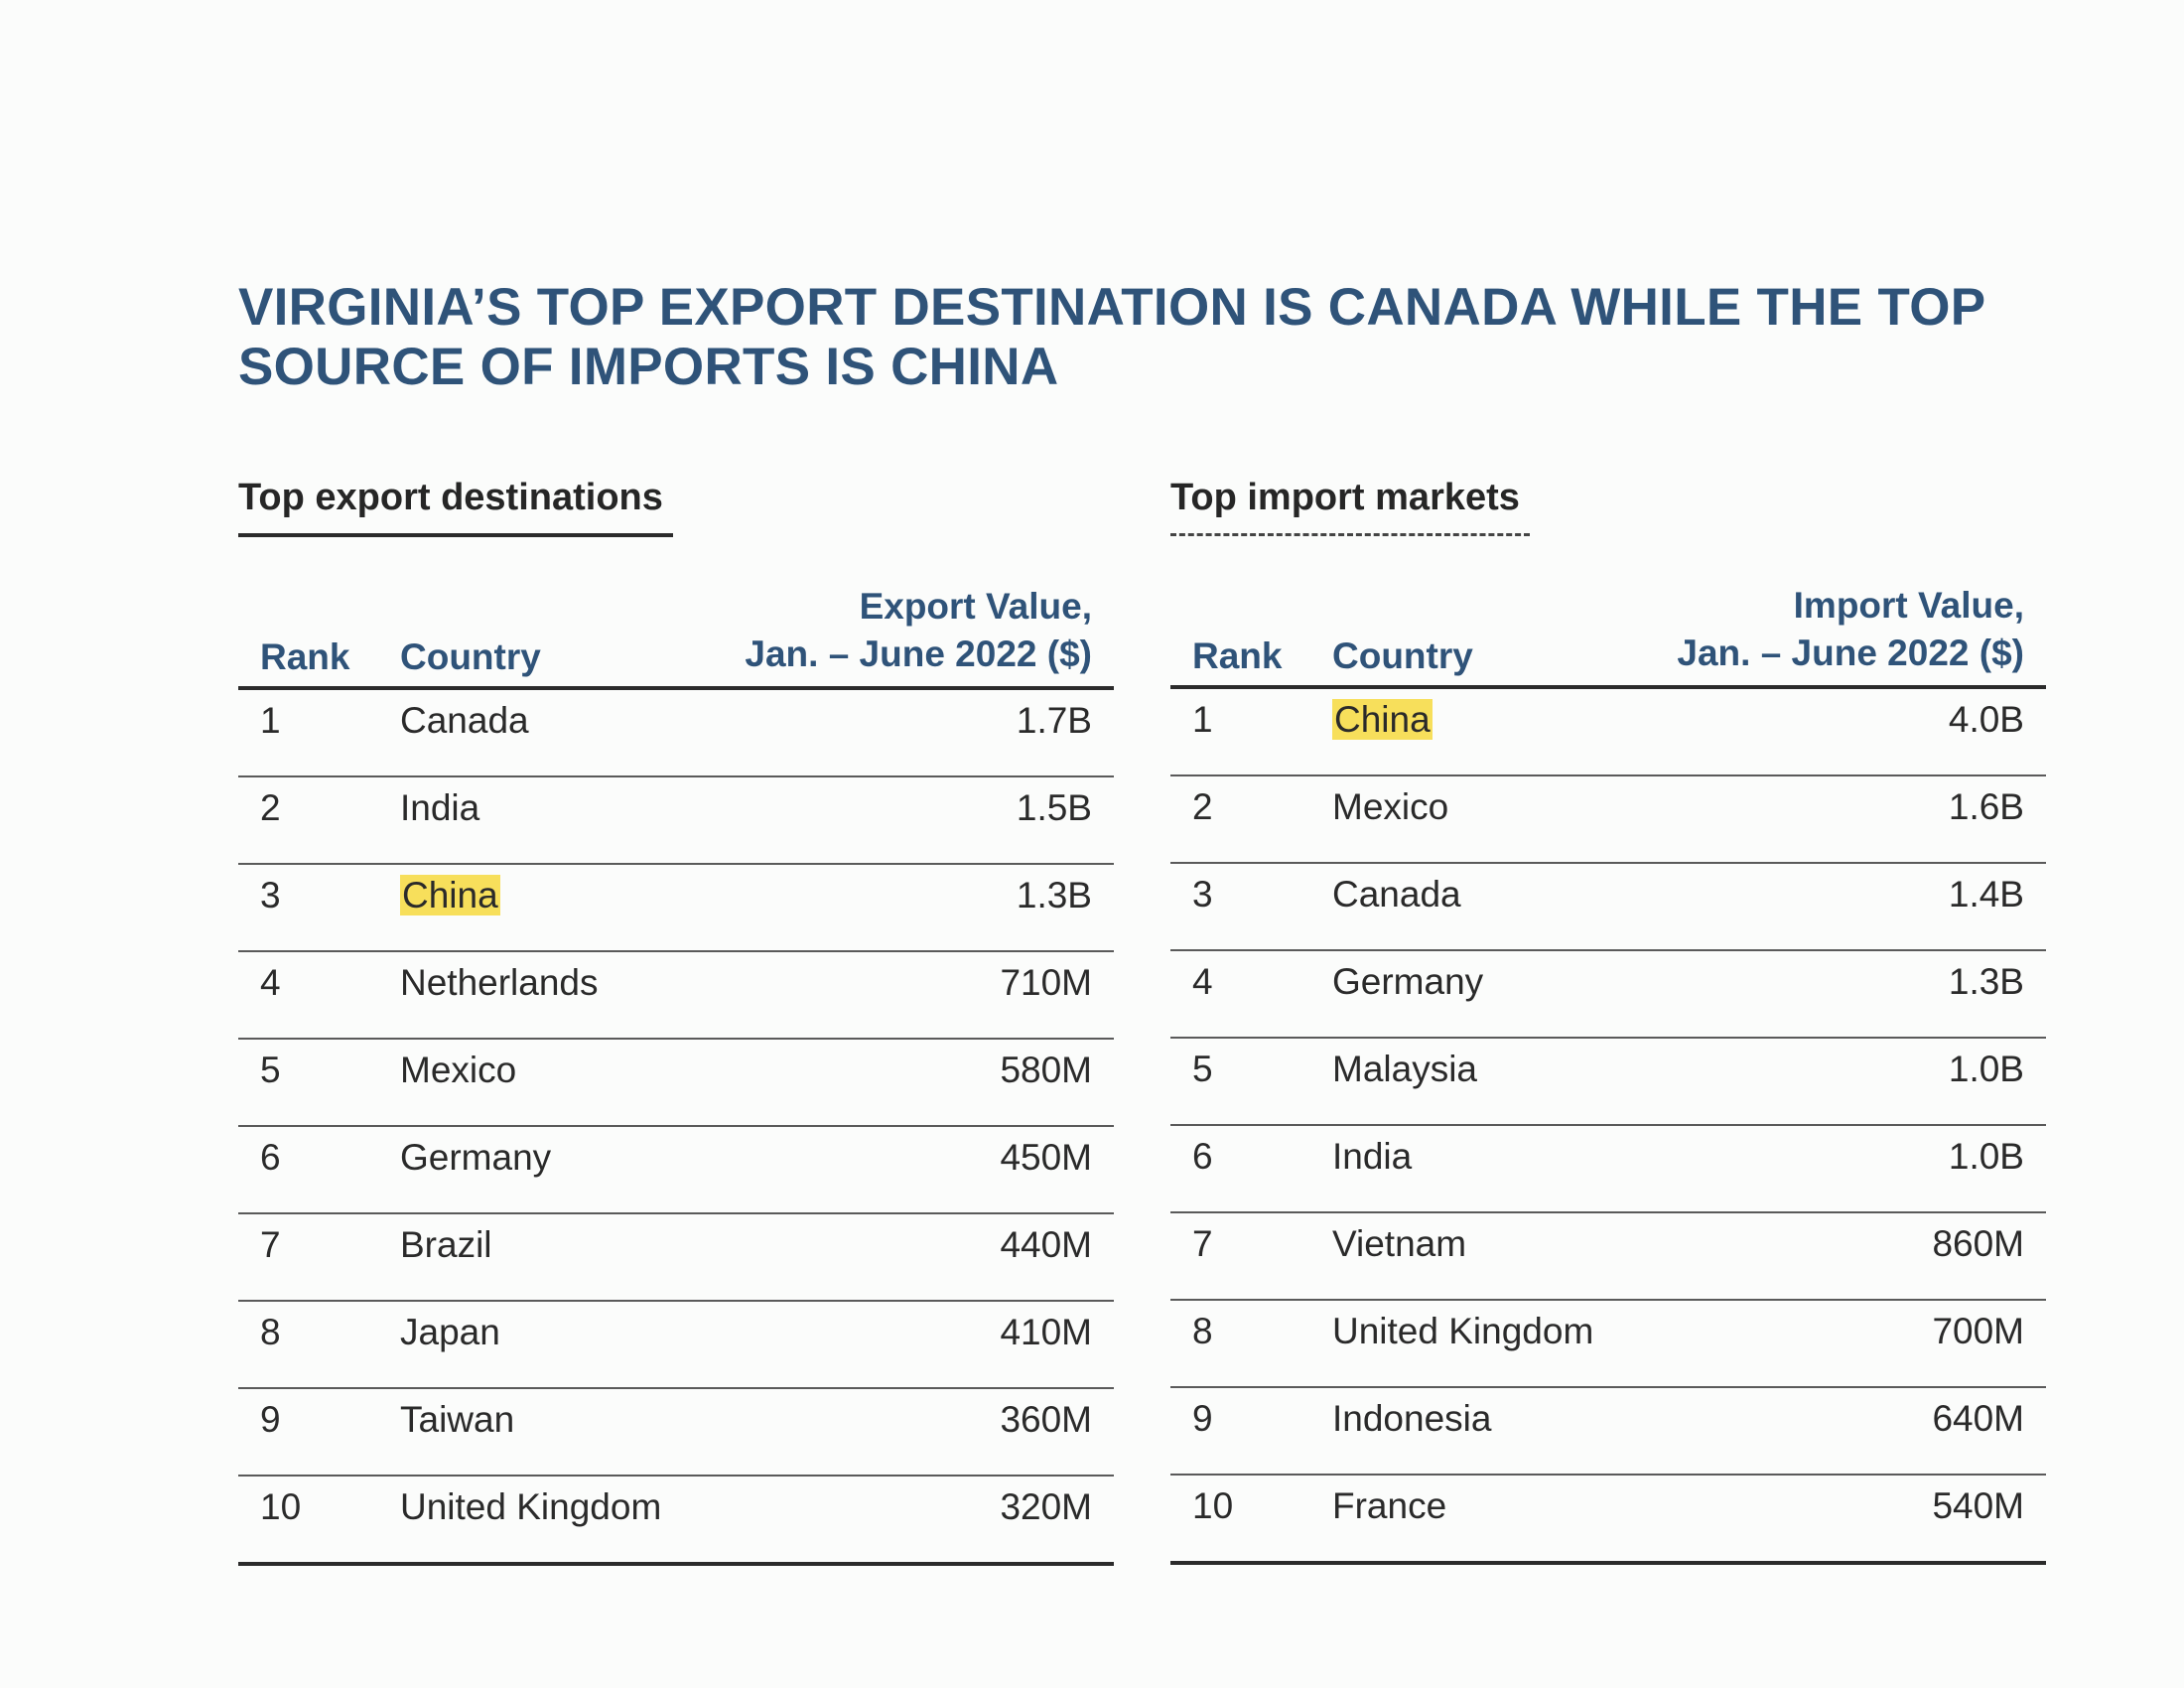  I want to click on table-row: 4 Netherlands 710M, so click(676, 996).